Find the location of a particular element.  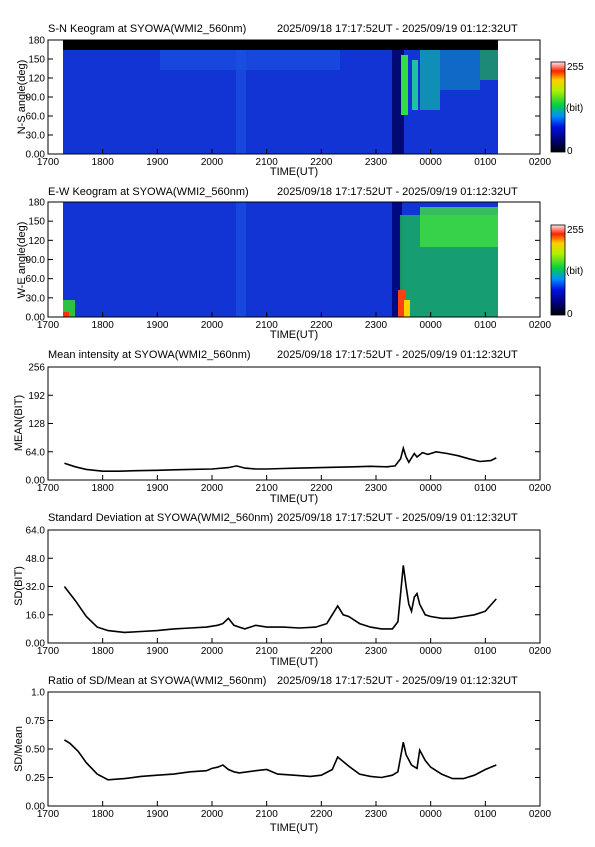

standard-deviation-title: Standard Deviation at SYOWA(WMI2_560nm) is located at coordinates (160, 518).